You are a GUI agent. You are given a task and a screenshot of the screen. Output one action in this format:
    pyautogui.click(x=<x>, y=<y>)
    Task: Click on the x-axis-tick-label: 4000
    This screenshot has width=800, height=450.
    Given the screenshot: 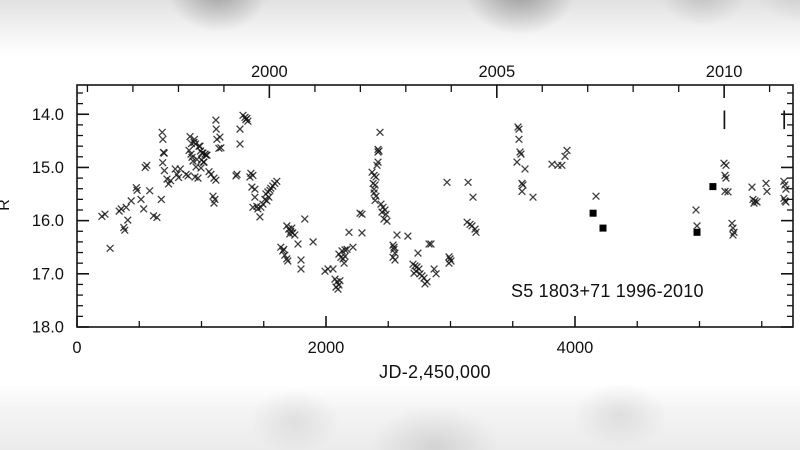 What is the action you would take?
    pyautogui.click(x=575, y=348)
    